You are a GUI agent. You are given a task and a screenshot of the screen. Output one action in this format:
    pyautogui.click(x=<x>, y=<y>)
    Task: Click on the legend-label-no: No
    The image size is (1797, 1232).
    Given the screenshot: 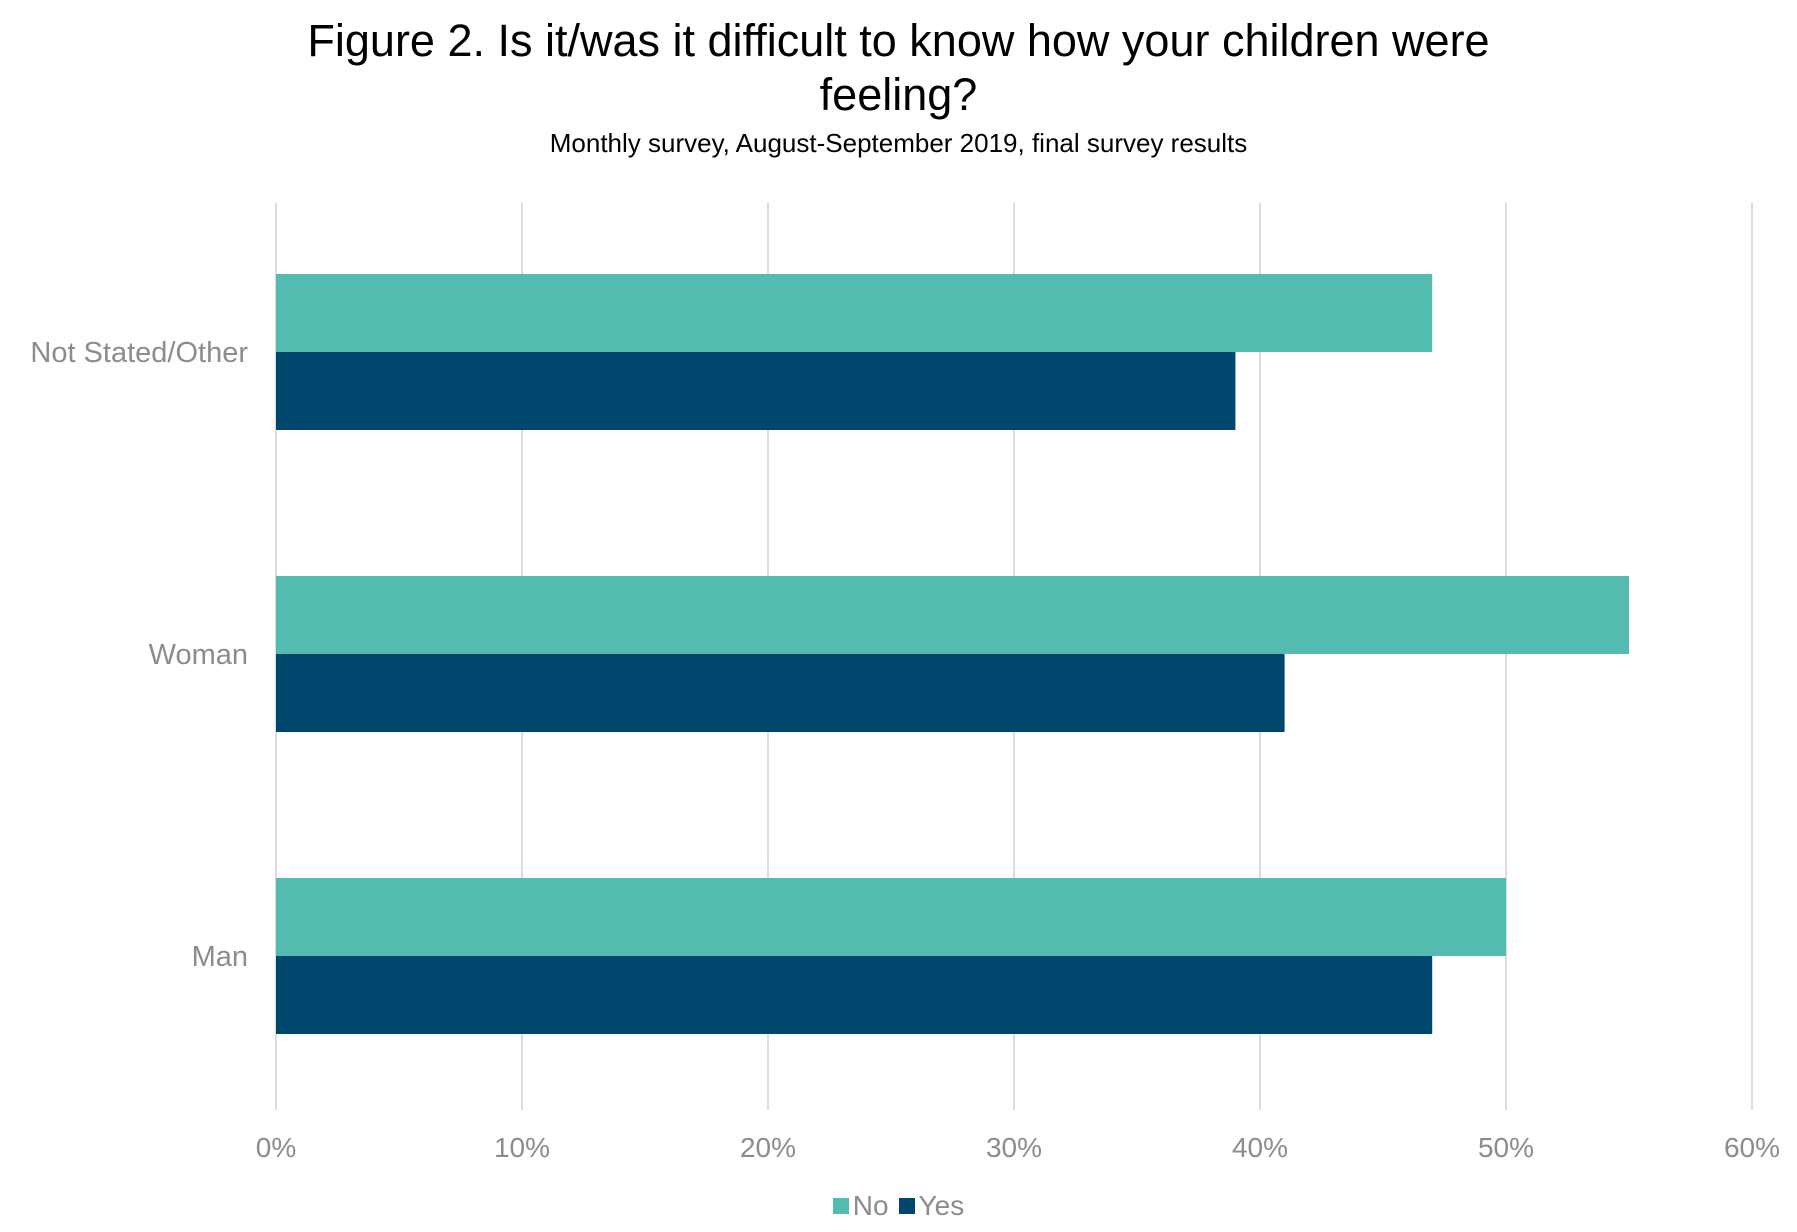 What is the action you would take?
    pyautogui.click(x=870, y=1205)
    